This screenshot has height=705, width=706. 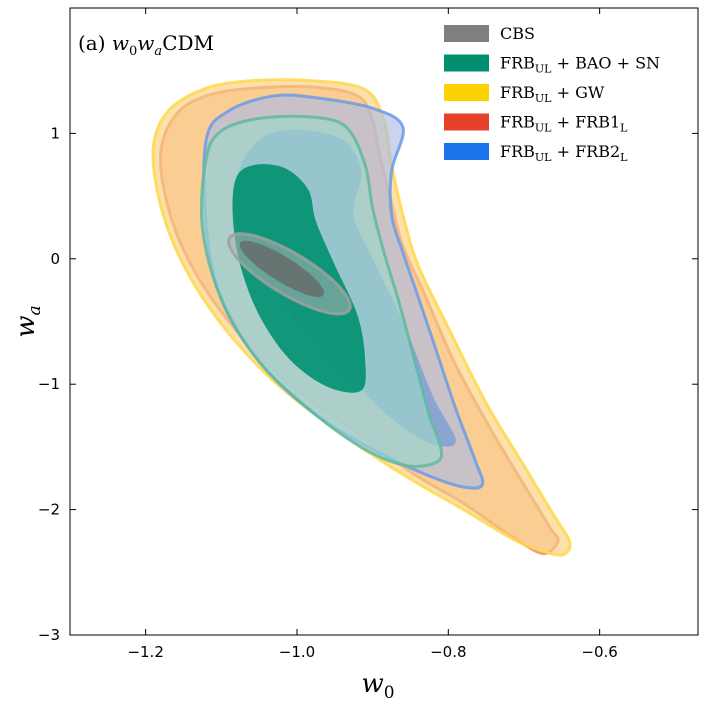 What do you see at coordinates (517, 33) in the screenshot?
I see `legend-label: CBS` at bounding box center [517, 33].